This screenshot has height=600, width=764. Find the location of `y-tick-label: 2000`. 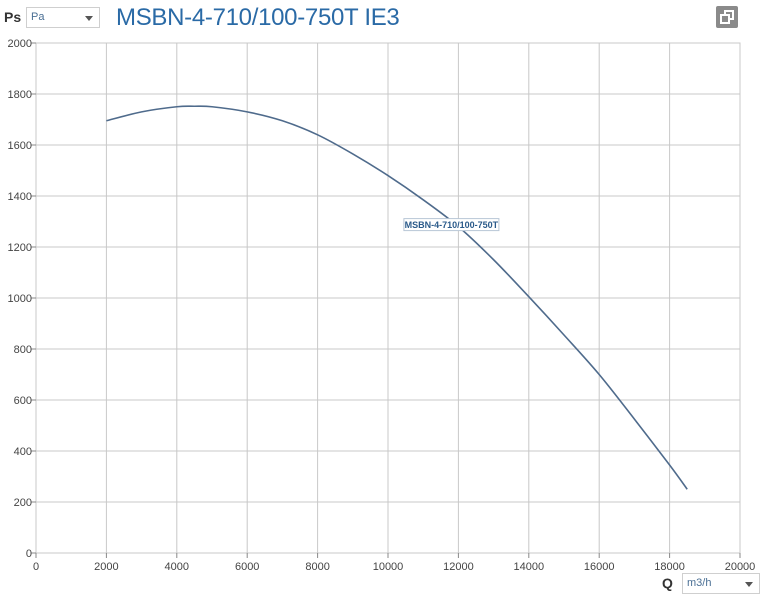

y-tick-label: 2000 is located at coordinates (20, 44).